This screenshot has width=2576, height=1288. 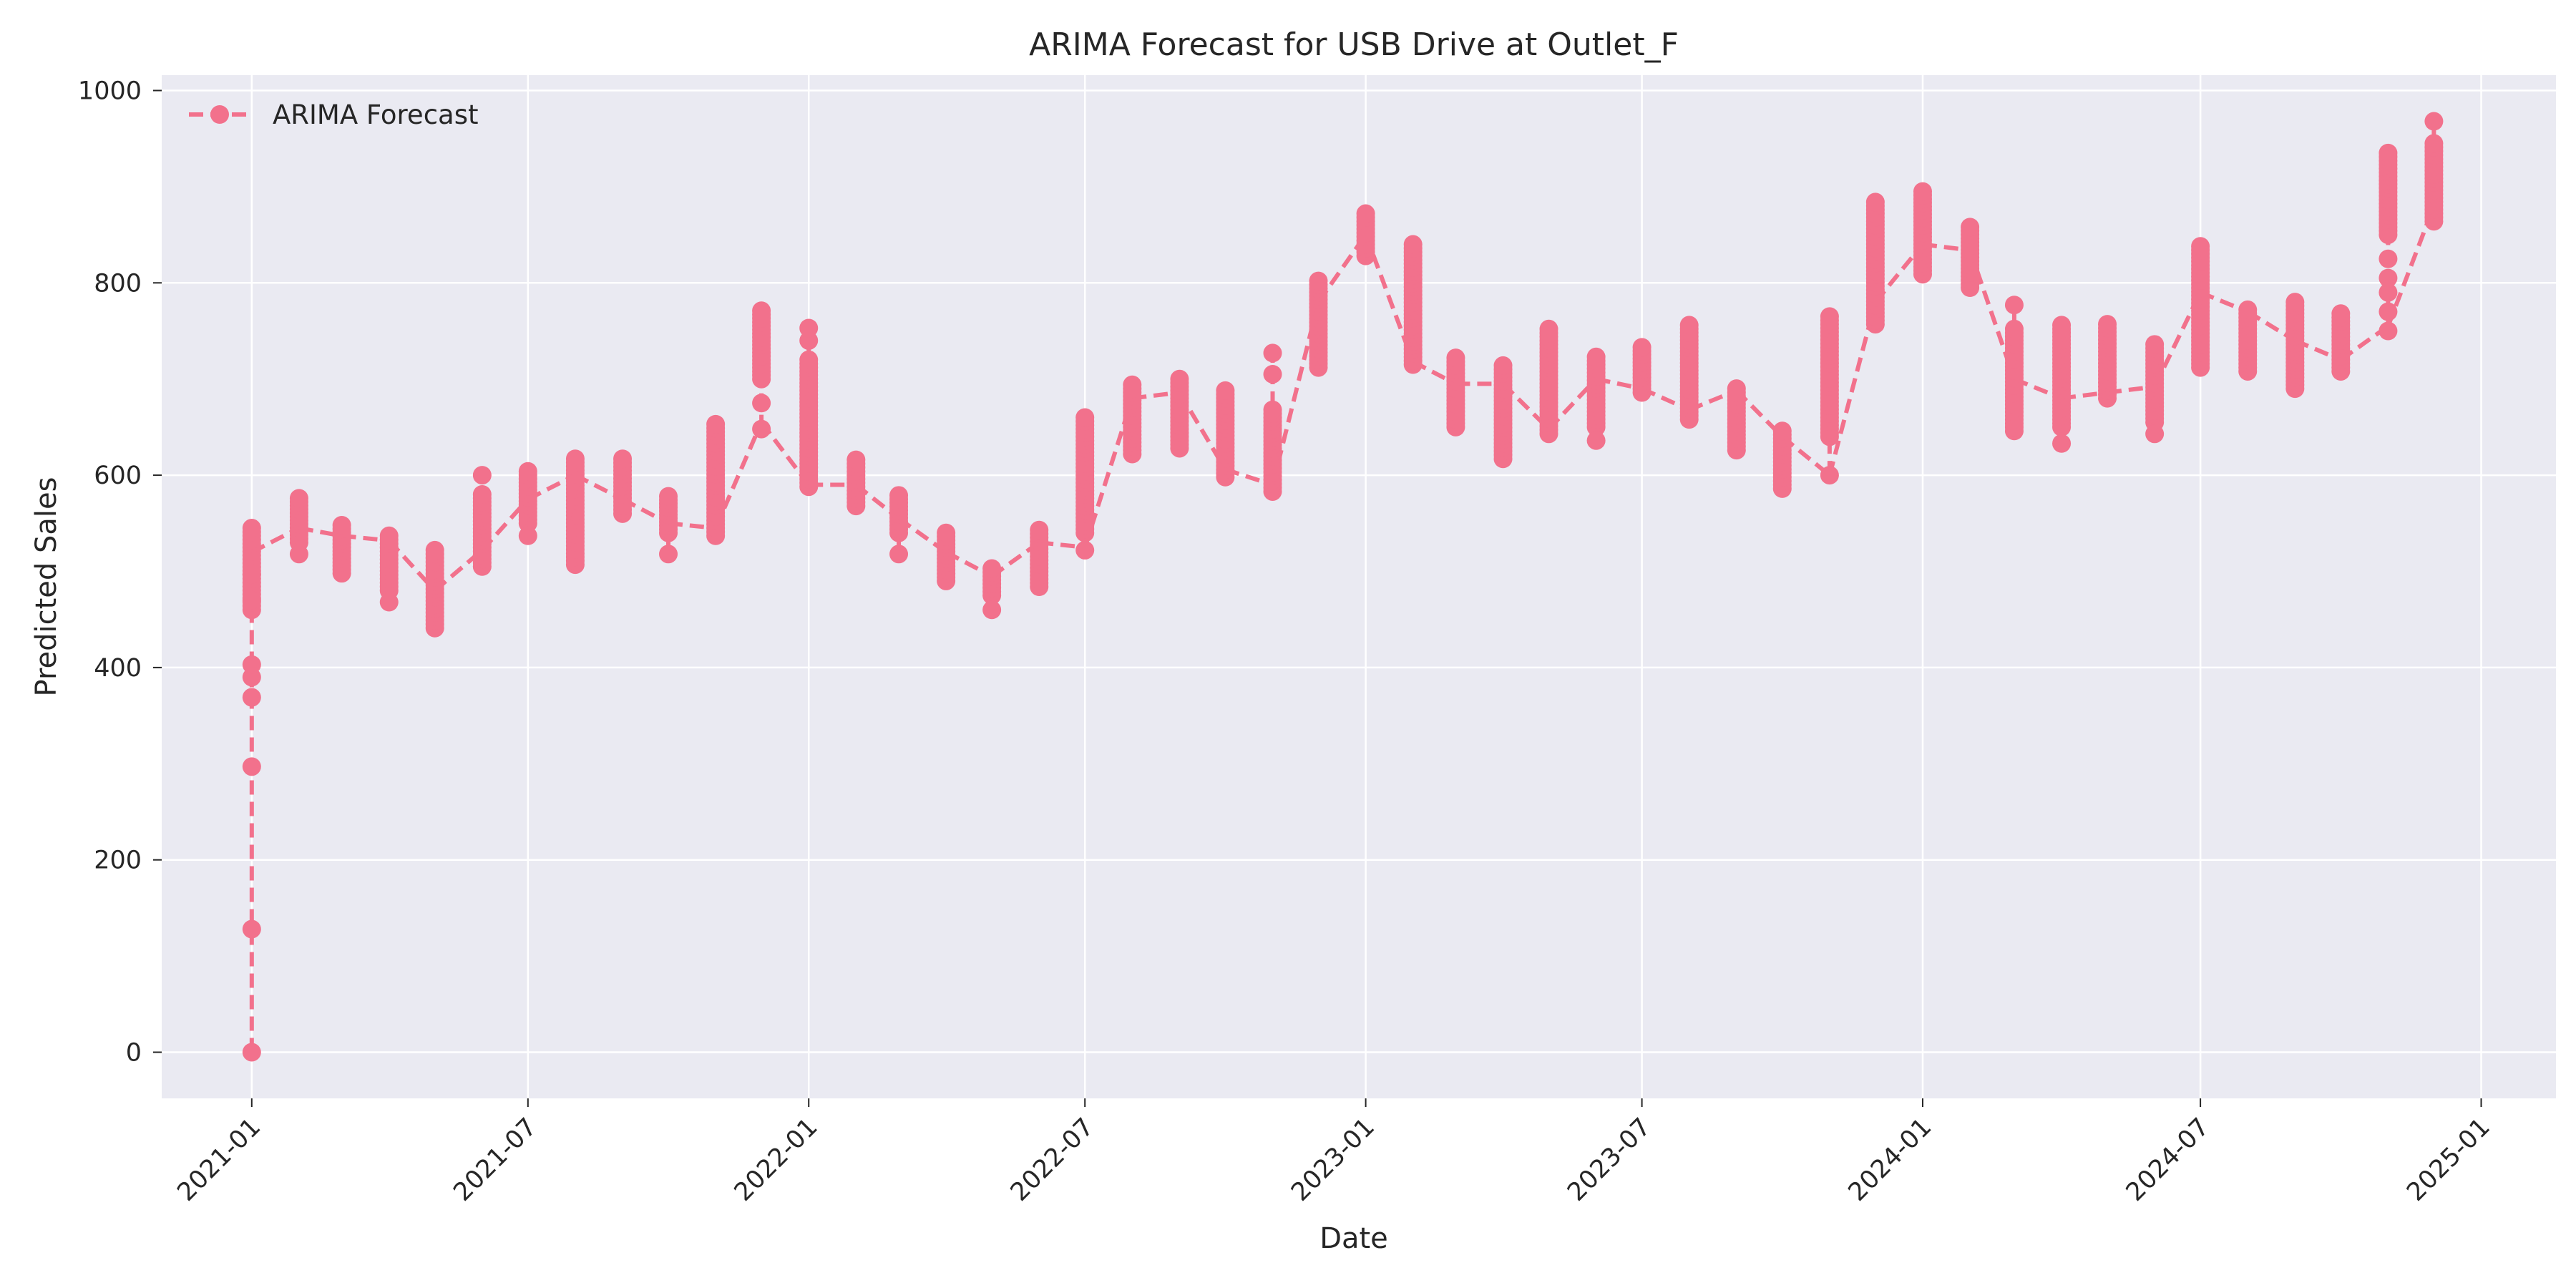 What do you see at coordinates (118, 283) in the screenshot?
I see `y-tick-label-800: 800` at bounding box center [118, 283].